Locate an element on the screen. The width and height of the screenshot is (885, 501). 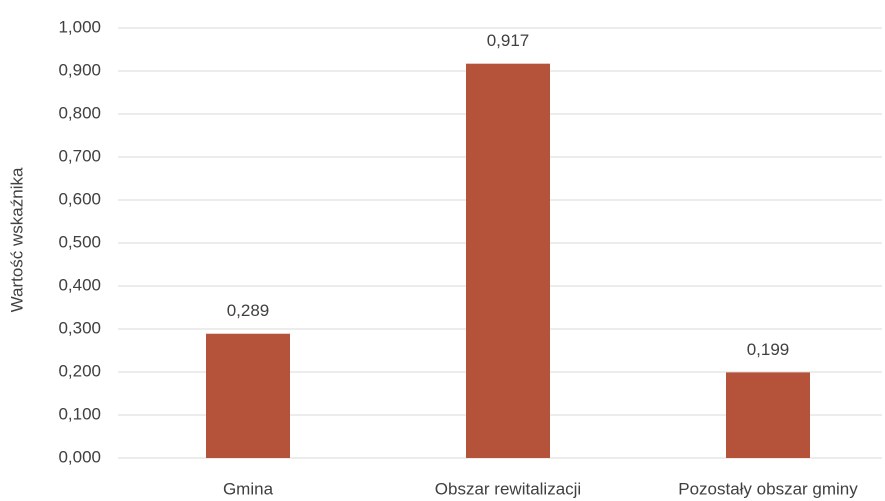
y-tick-label: 0,800 is located at coordinates (79, 112).